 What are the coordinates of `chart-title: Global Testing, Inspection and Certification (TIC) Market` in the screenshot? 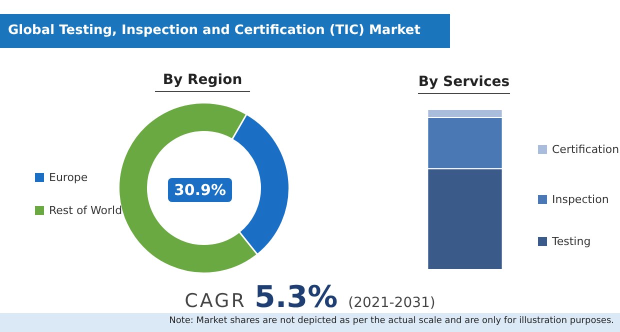 It's located at (225, 31).